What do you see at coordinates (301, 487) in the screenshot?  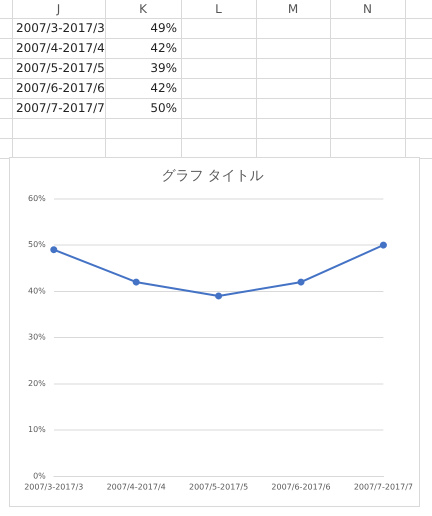 I see `x-tick-label: 2007/6-2017/6` at bounding box center [301, 487].